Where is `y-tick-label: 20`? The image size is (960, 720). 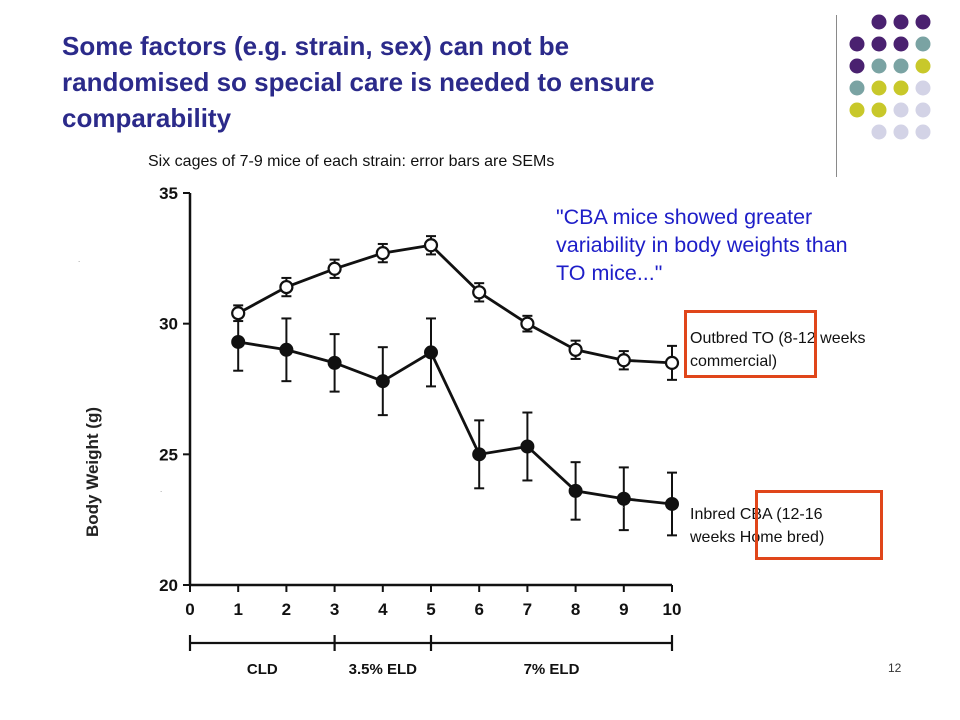 y-tick-label: 20 is located at coordinates (168, 585).